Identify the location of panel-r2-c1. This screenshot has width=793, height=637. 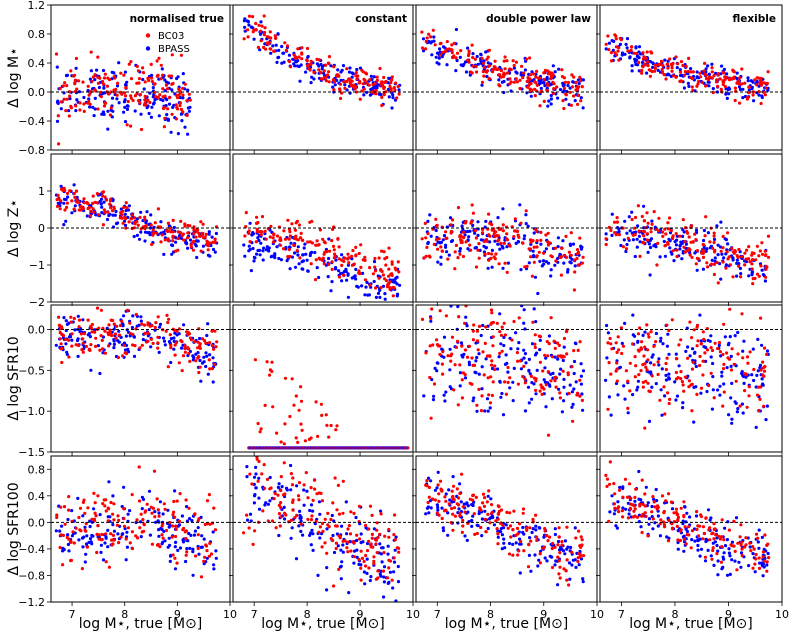
(321, 380).